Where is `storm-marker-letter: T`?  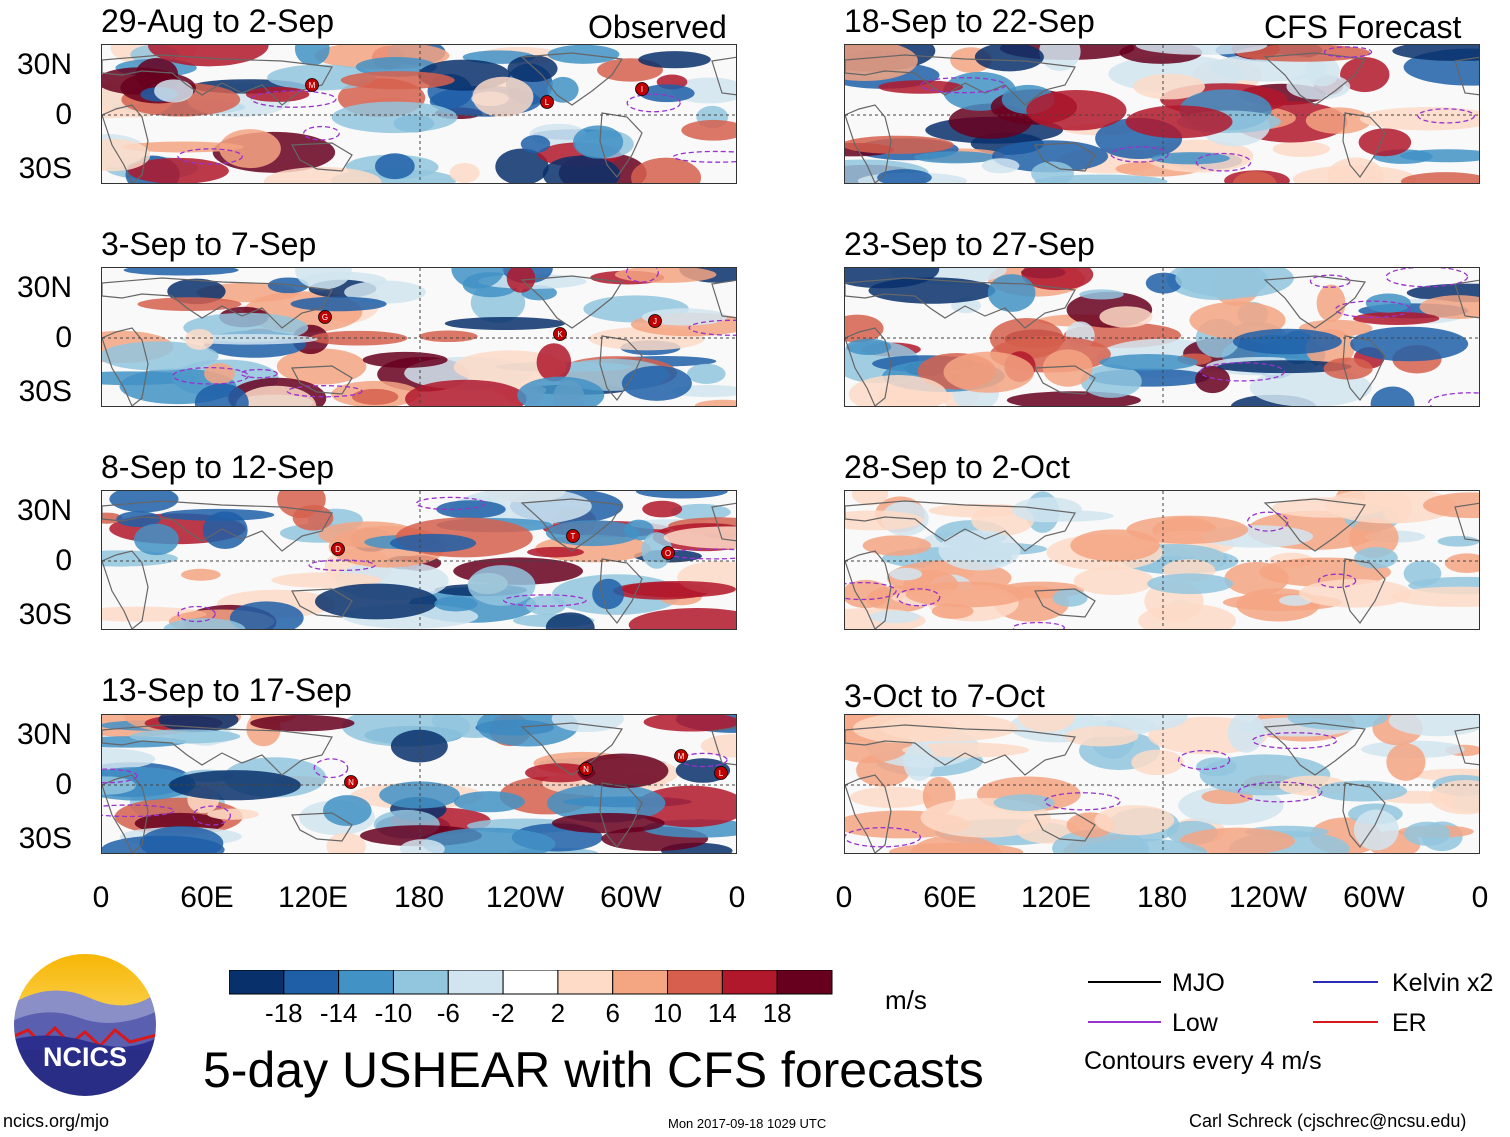 storm-marker-letter: T is located at coordinates (573, 536).